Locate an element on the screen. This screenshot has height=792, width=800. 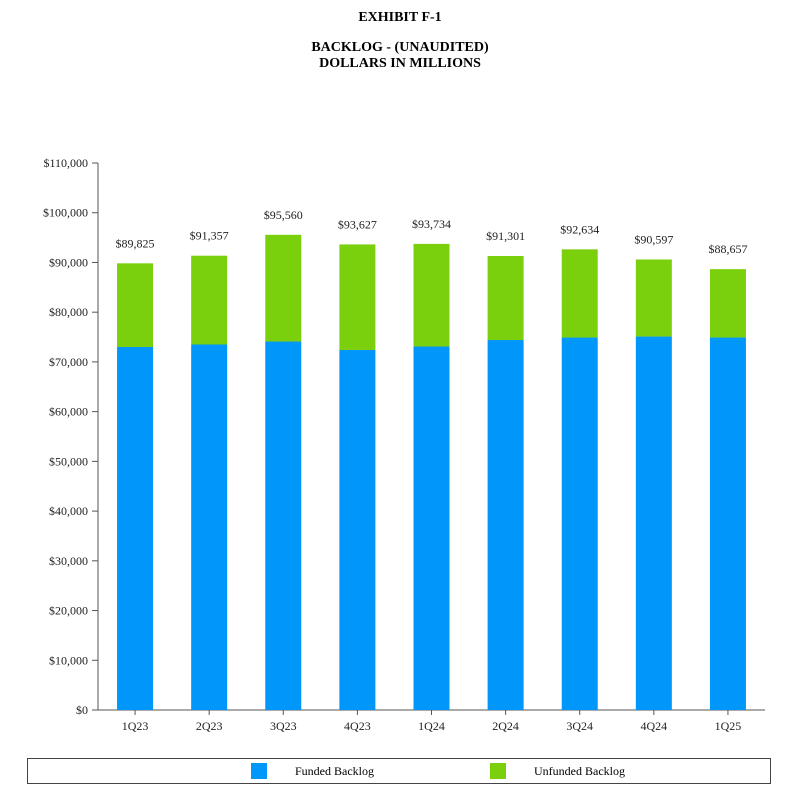
legend-swatch-unfunded is located at coordinates (498, 771).